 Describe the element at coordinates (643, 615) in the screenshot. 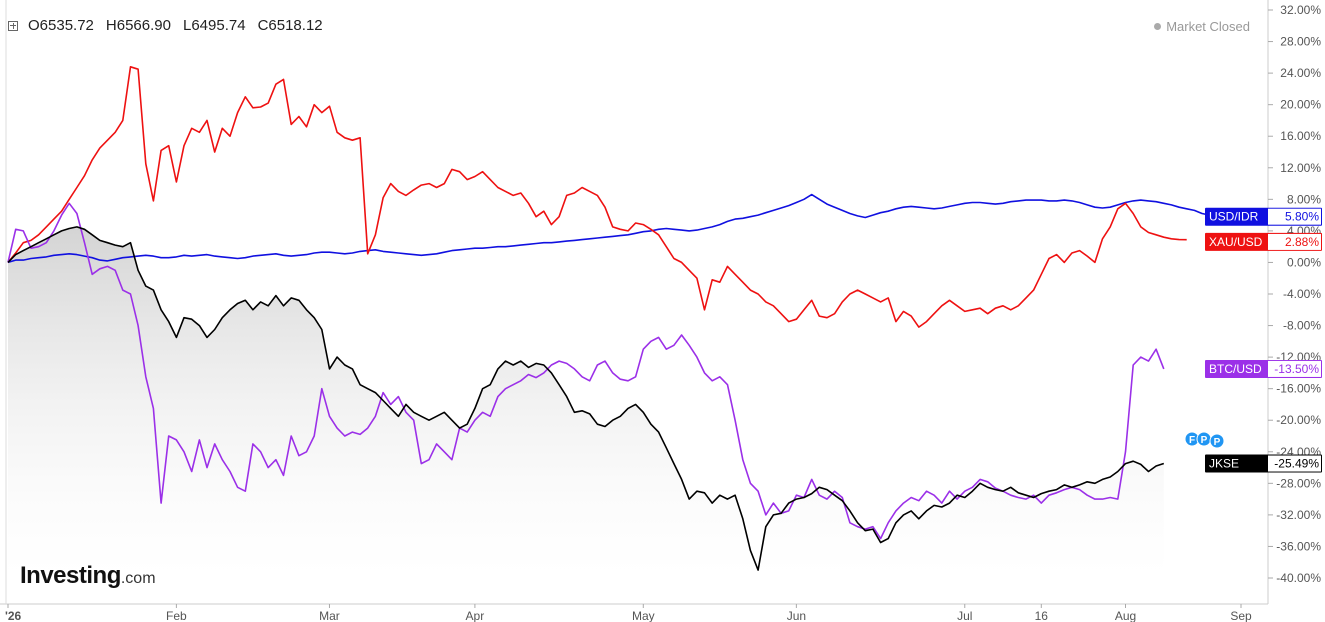

I see `x-tick-label: May` at that location.